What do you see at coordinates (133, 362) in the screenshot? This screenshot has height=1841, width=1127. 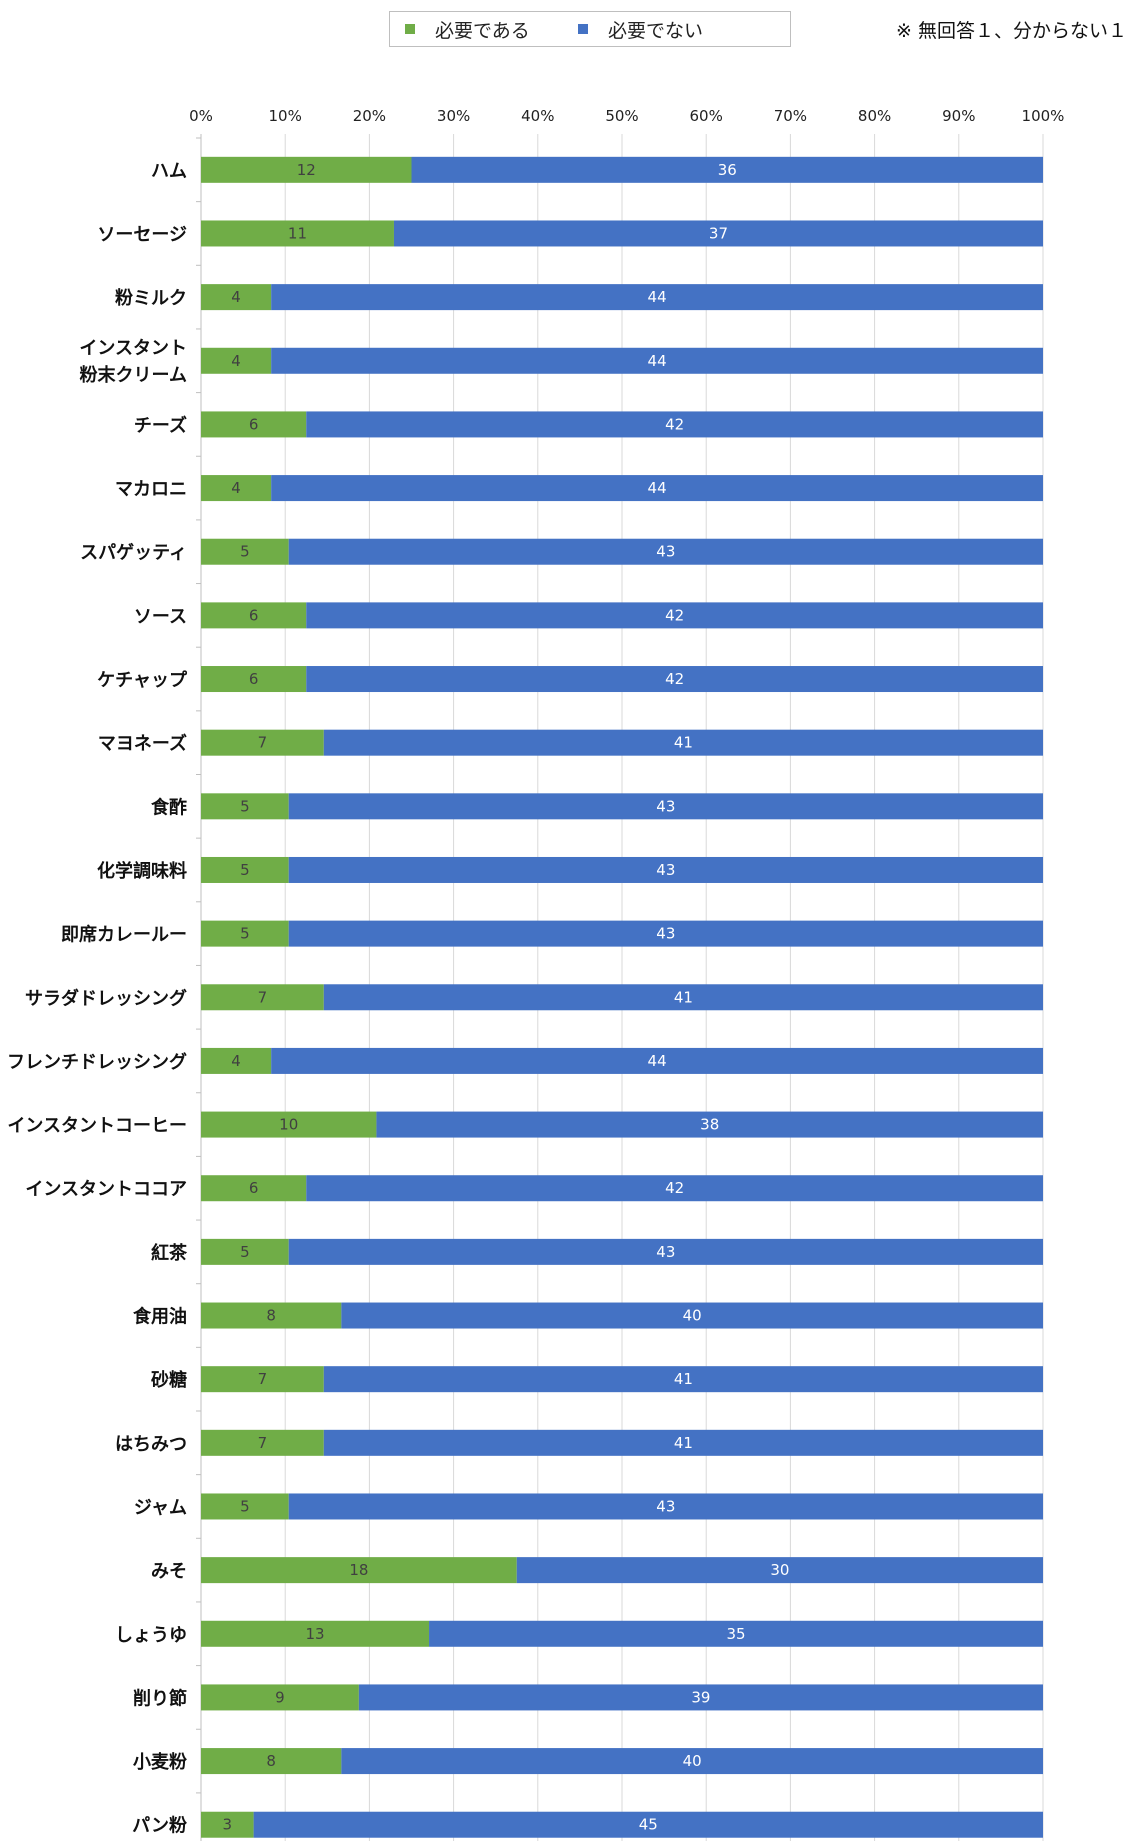 I see `category-label: インスタント粉末クリーム` at bounding box center [133, 362].